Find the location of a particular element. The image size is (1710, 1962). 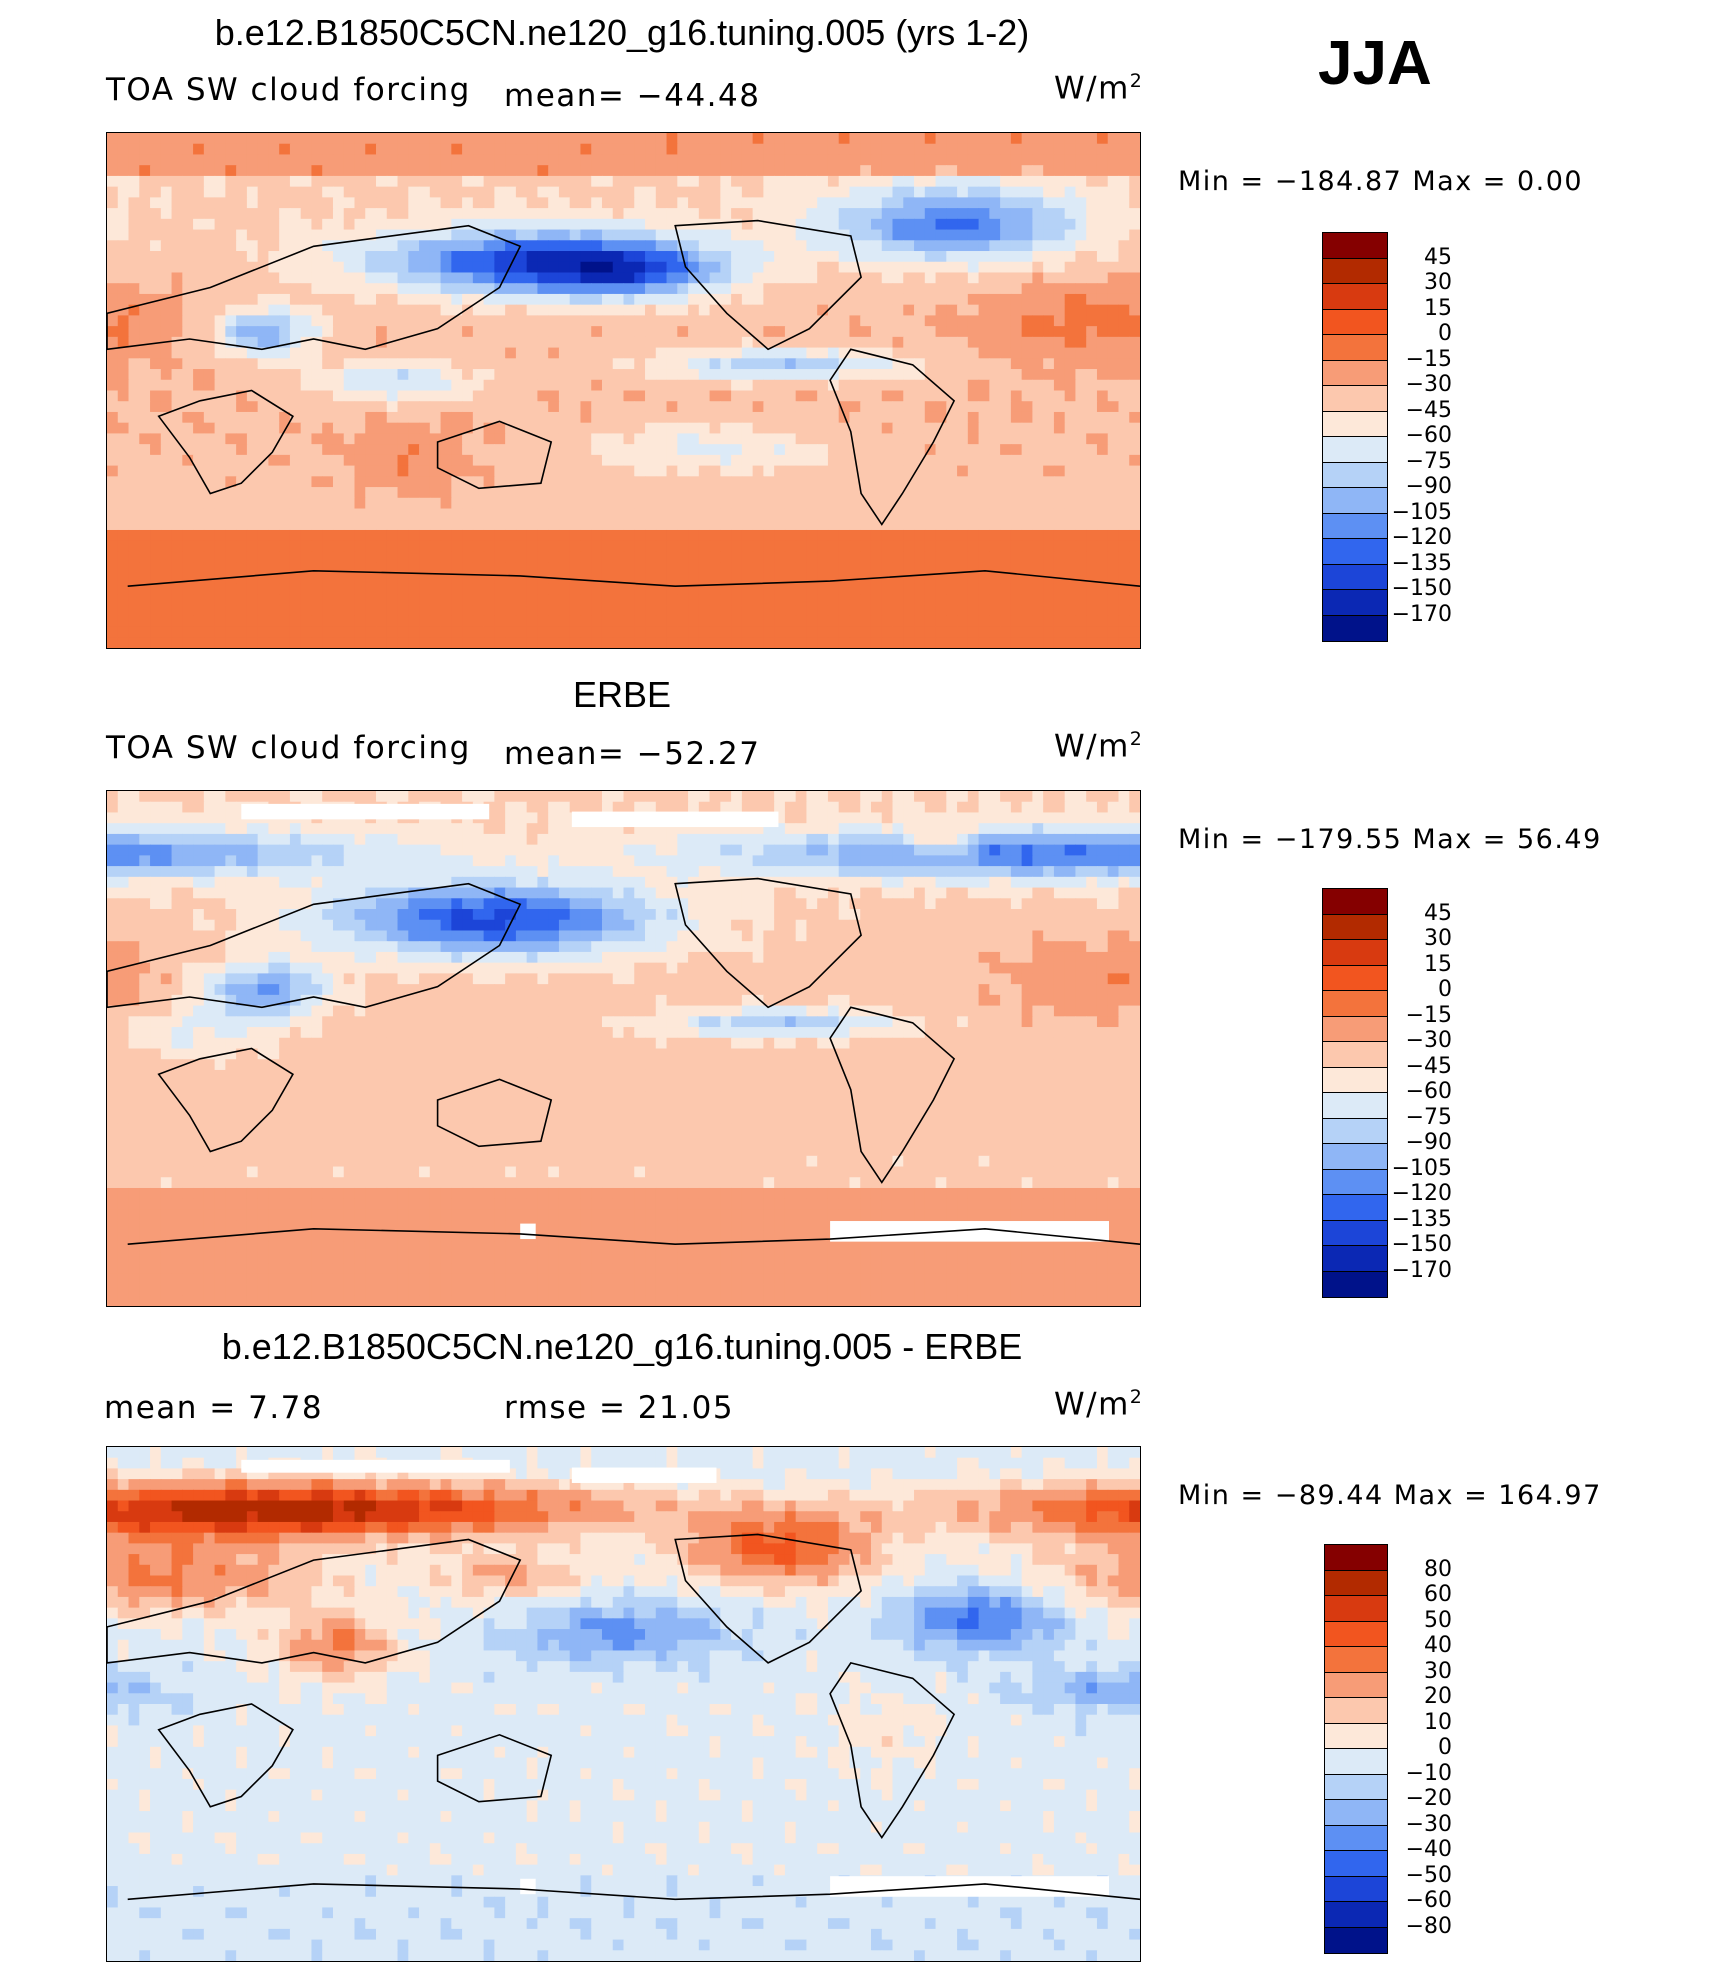

coastline is located at coordinates (314, 287).